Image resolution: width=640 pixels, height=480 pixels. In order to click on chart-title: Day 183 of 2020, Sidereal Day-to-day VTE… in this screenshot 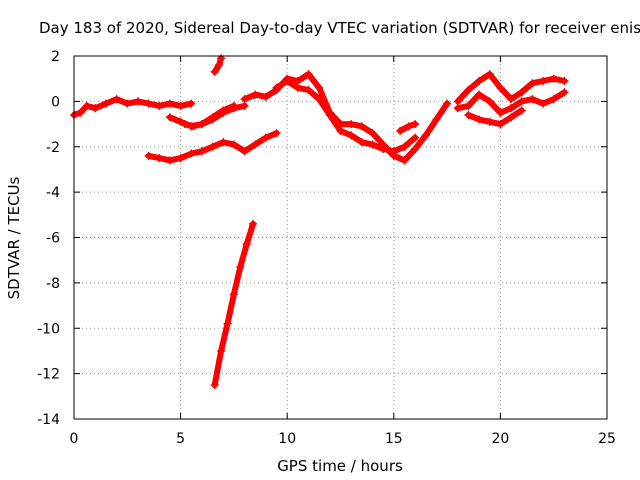, I will do `click(339, 28)`.